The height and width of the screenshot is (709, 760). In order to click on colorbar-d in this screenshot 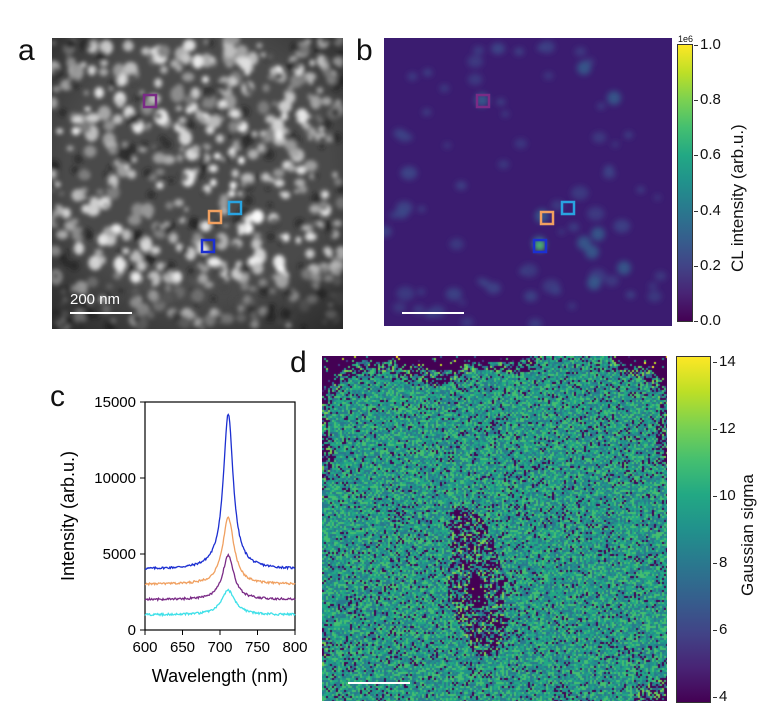, I will do `click(693, 529)`.